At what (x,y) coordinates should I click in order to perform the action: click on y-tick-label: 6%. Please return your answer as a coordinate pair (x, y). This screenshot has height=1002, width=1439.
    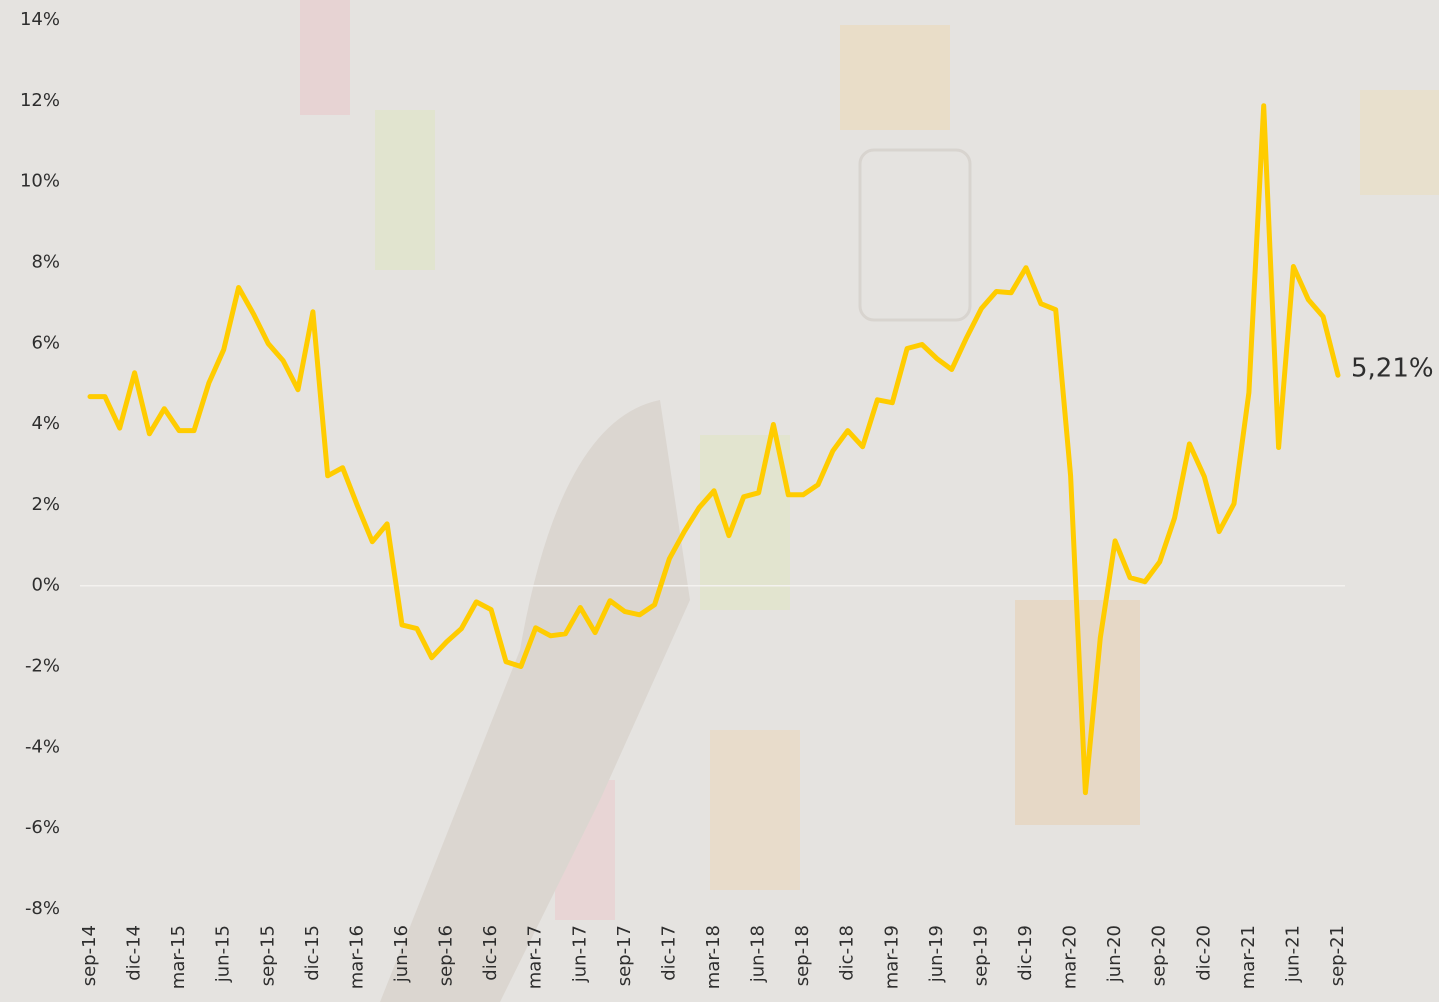
    Looking at the image, I should click on (45, 342).